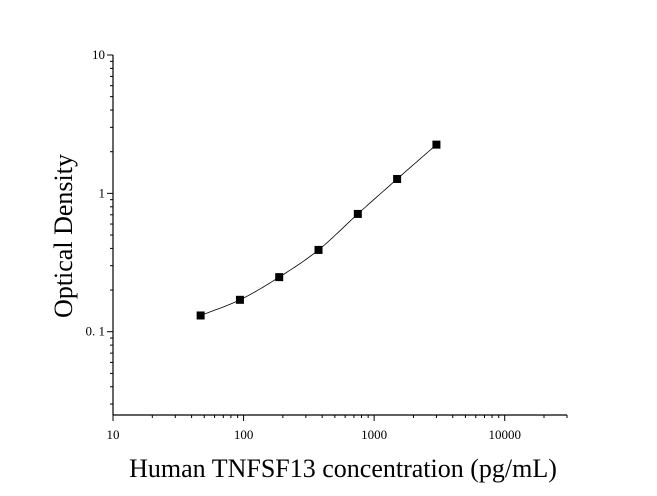 The height and width of the screenshot is (496, 657). I want to click on x-tick-label: 10, so click(113, 434).